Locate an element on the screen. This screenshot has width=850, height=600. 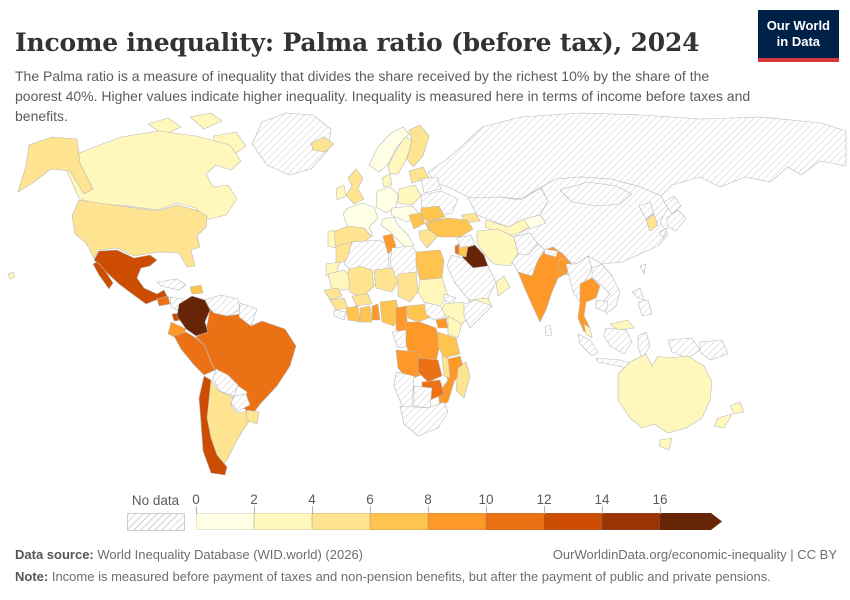
country-somalia is located at coordinates (478, 314).